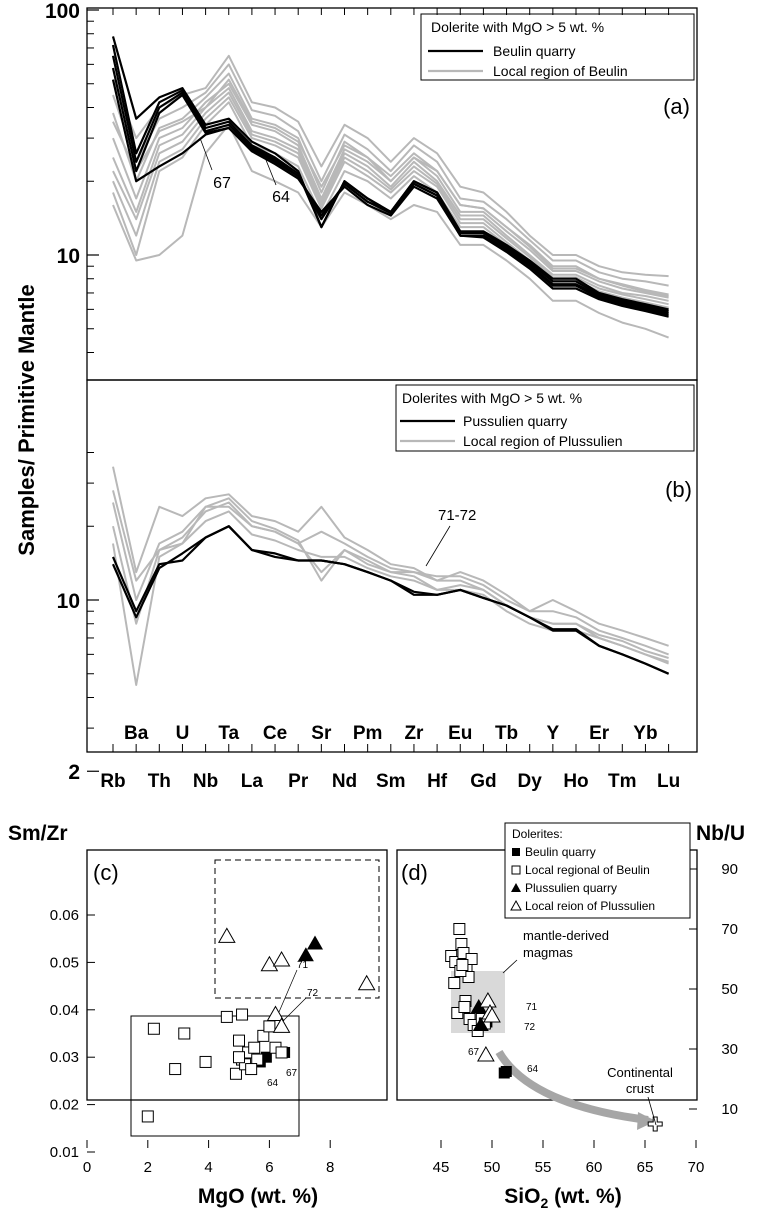 This screenshot has height=1217, width=762. Describe the element at coordinates (441, 1167) in the screenshot. I see `panel-d-x-tick-label: 45` at that location.